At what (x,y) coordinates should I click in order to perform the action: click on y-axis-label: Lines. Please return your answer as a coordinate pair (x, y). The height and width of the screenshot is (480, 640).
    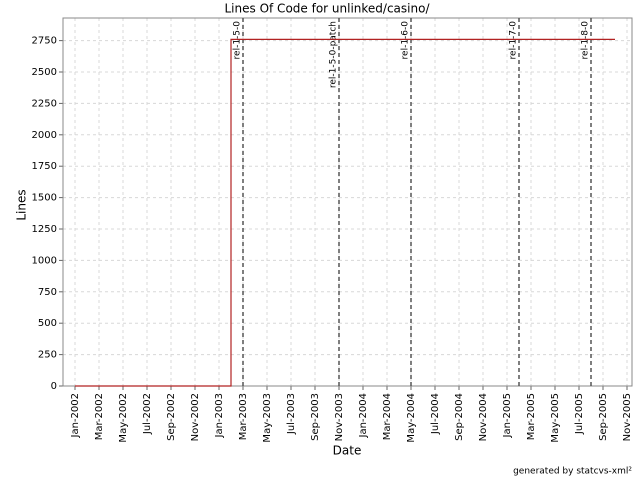
    Looking at the image, I should click on (22, 204).